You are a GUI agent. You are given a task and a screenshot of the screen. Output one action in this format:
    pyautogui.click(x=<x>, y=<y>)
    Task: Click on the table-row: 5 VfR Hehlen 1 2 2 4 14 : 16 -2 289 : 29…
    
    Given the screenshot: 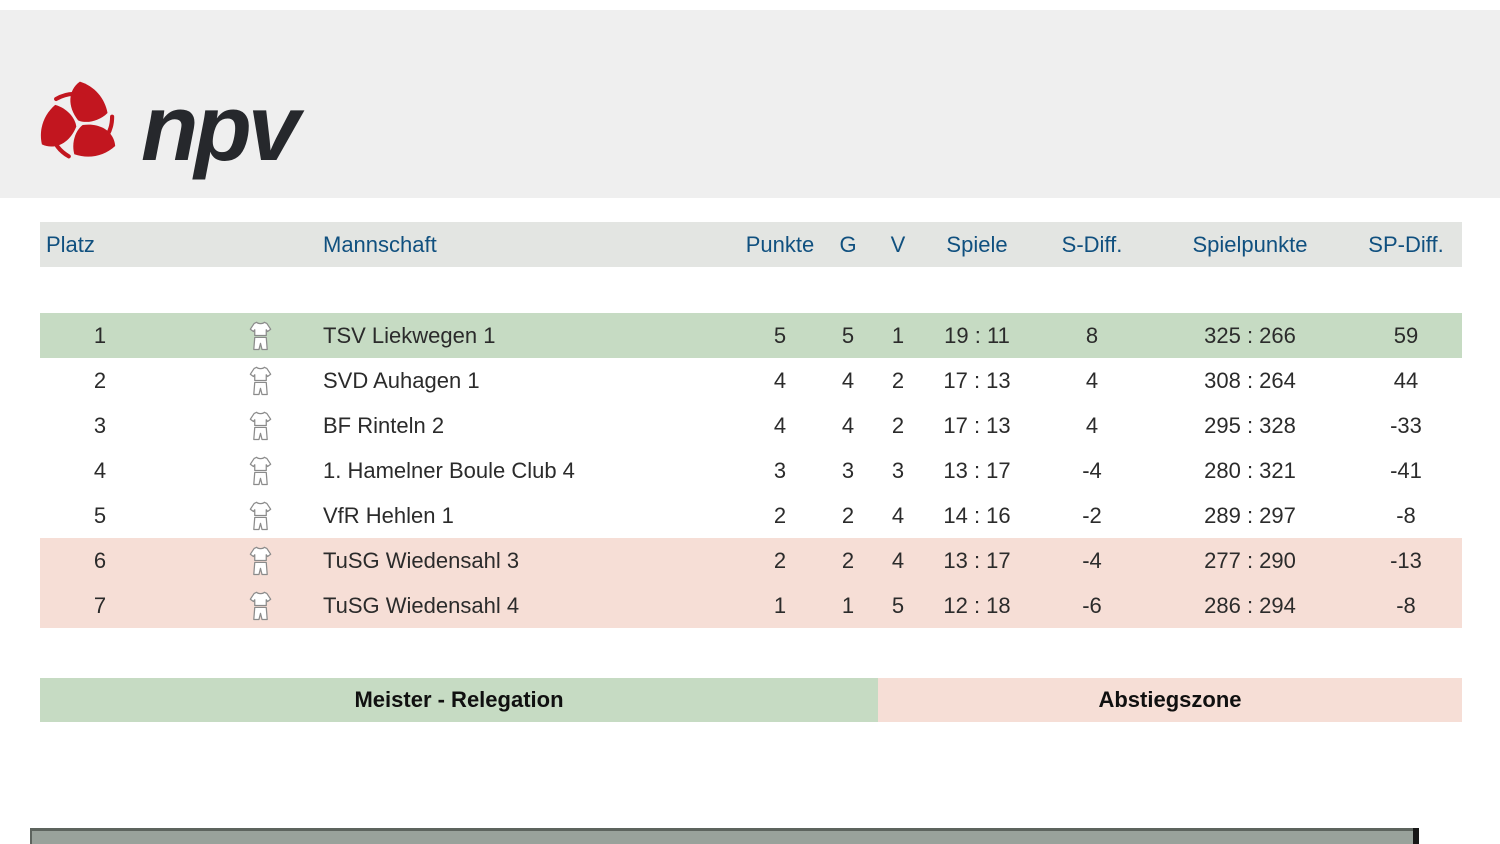 What is the action you would take?
    pyautogui.click(x=751, y=515)
    